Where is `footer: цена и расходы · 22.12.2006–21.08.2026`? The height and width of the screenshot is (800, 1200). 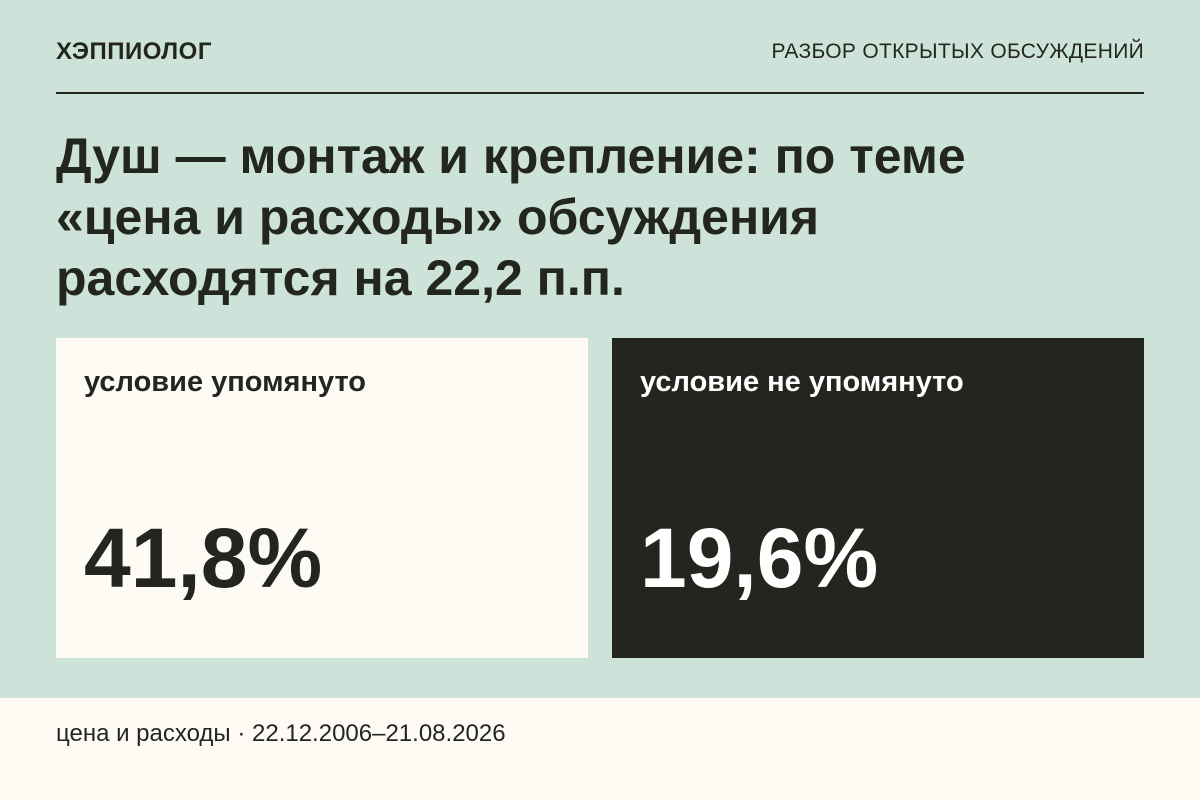
footer: цена и расходы · 22.12.2006–21.08.2026 is located at coordinates (600, 749).